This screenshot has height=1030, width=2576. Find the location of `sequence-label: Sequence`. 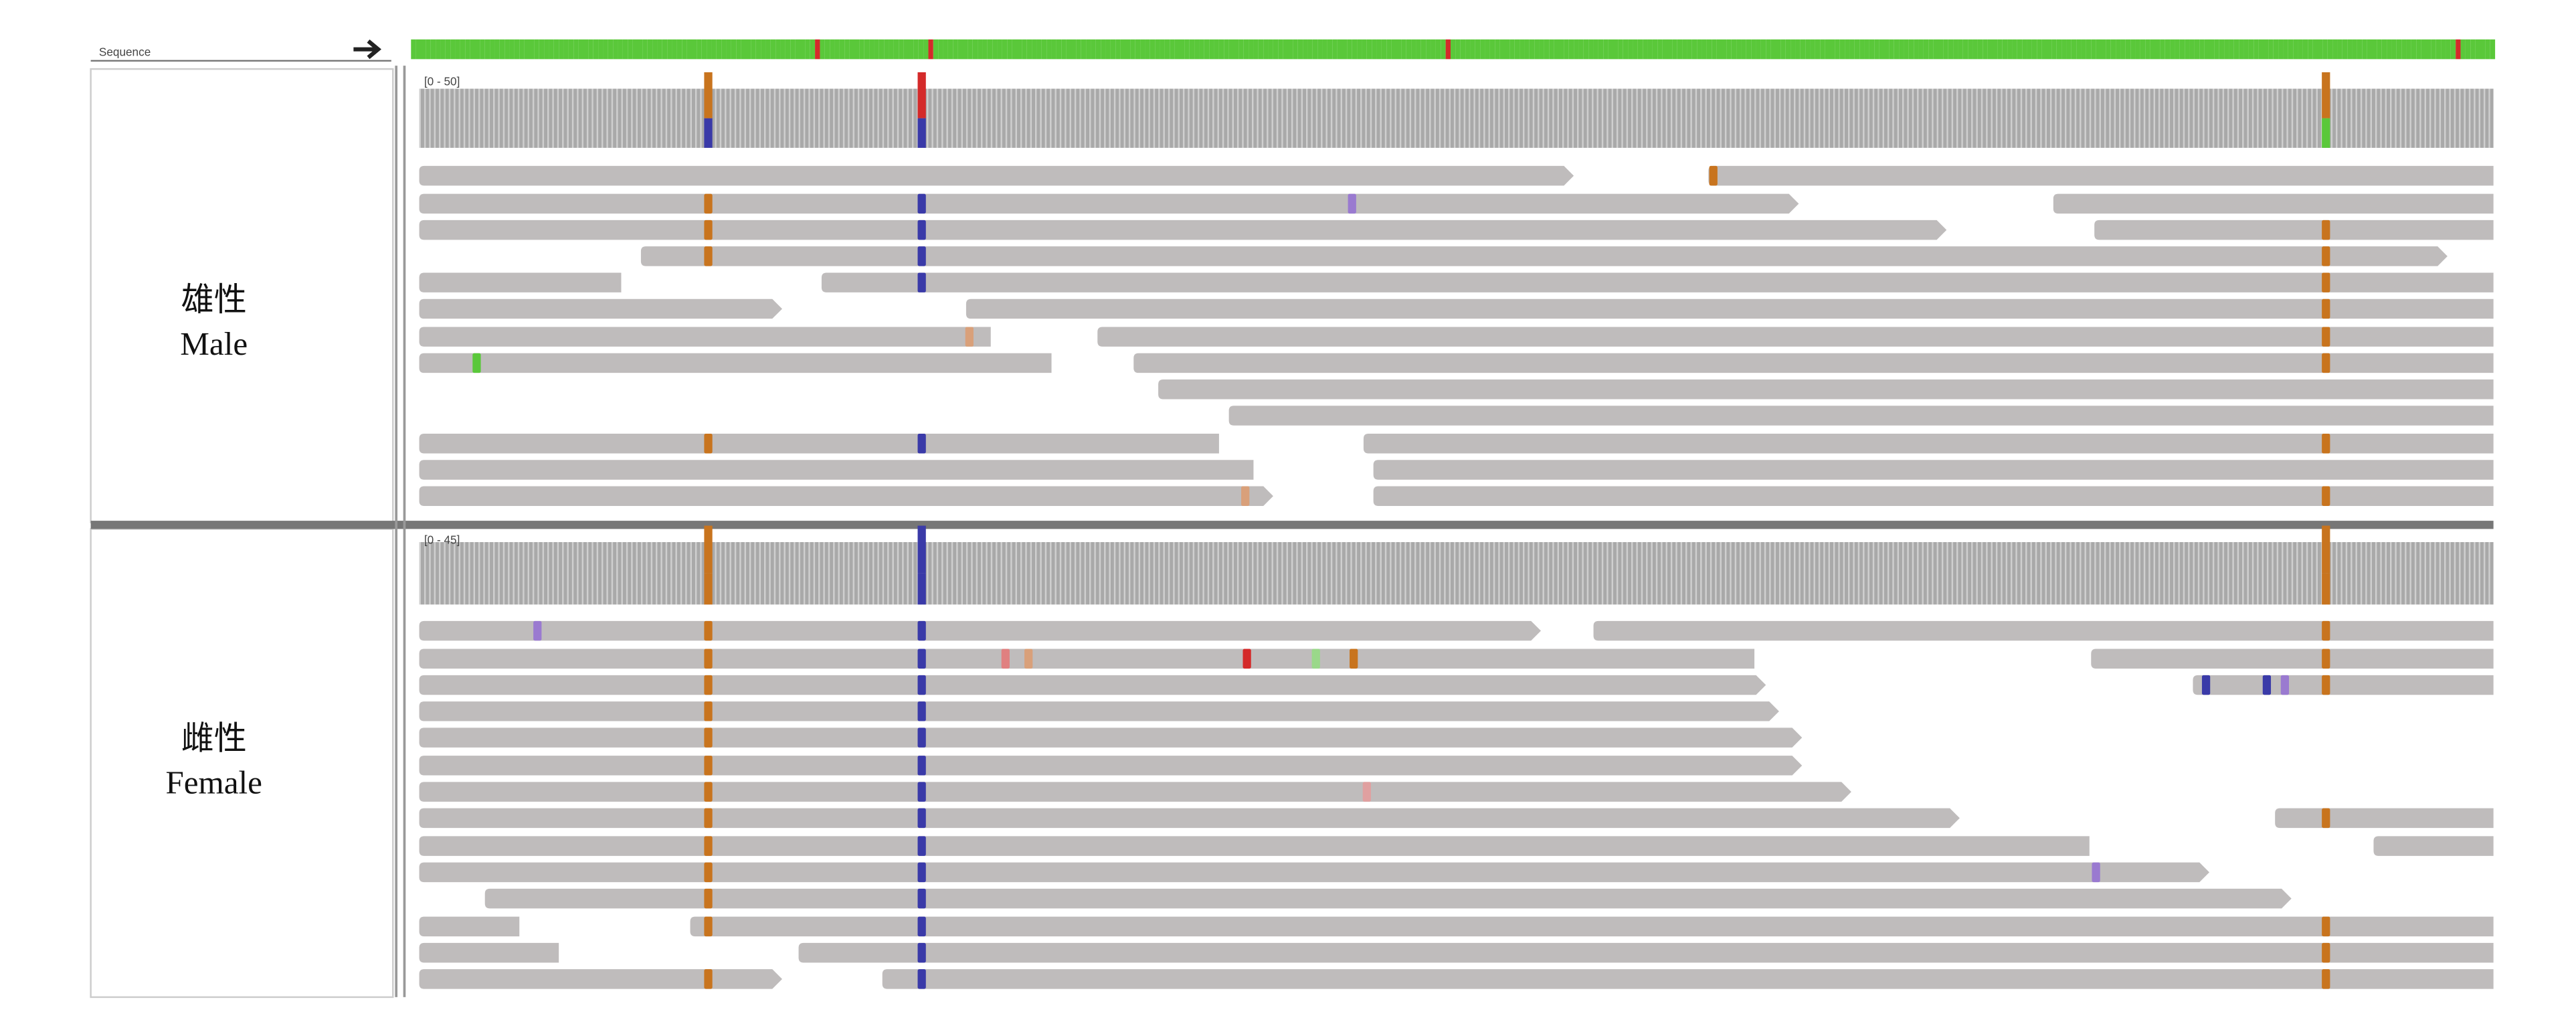

sequence-label: Sequence is located at coordinates (125, 51).